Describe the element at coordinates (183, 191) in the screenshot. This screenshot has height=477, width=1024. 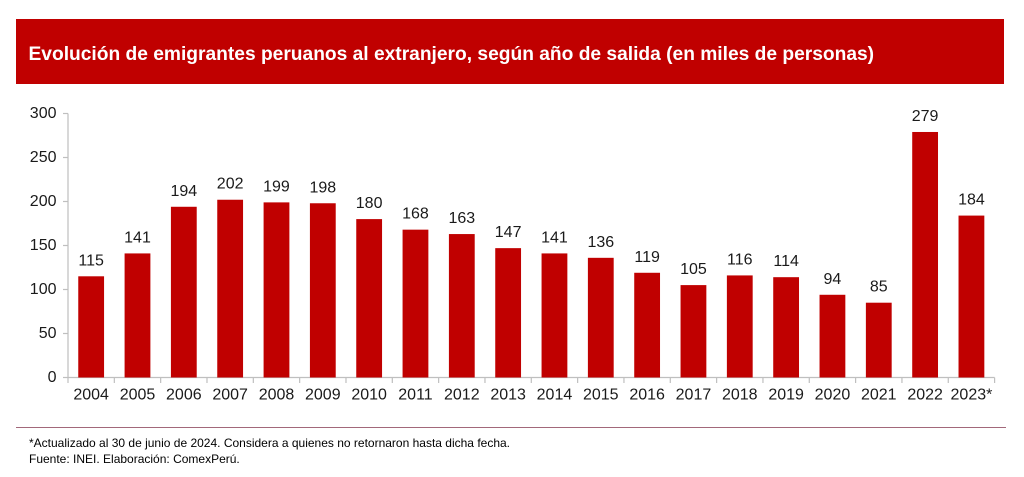
I see `svg-text: 194` at that location.